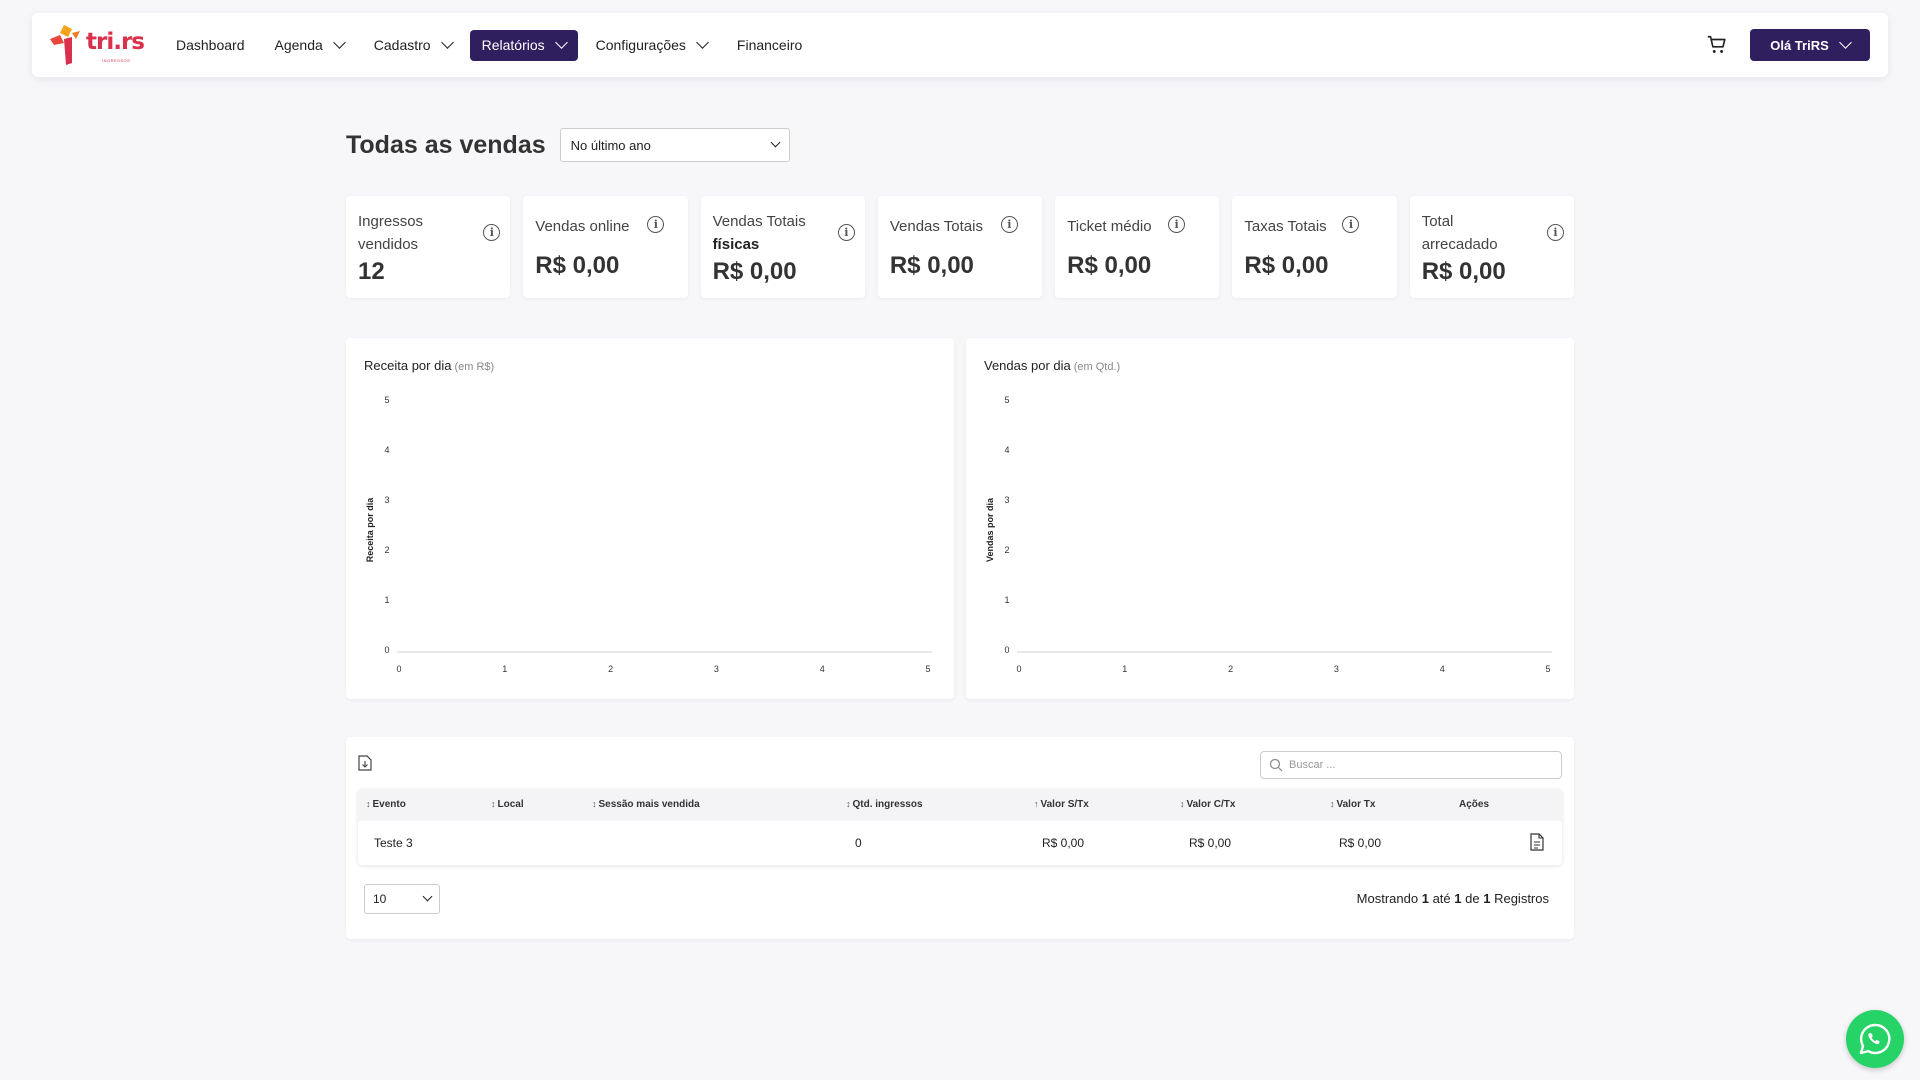  I want to click on y-tick-label: 3, so click(1006, 500).